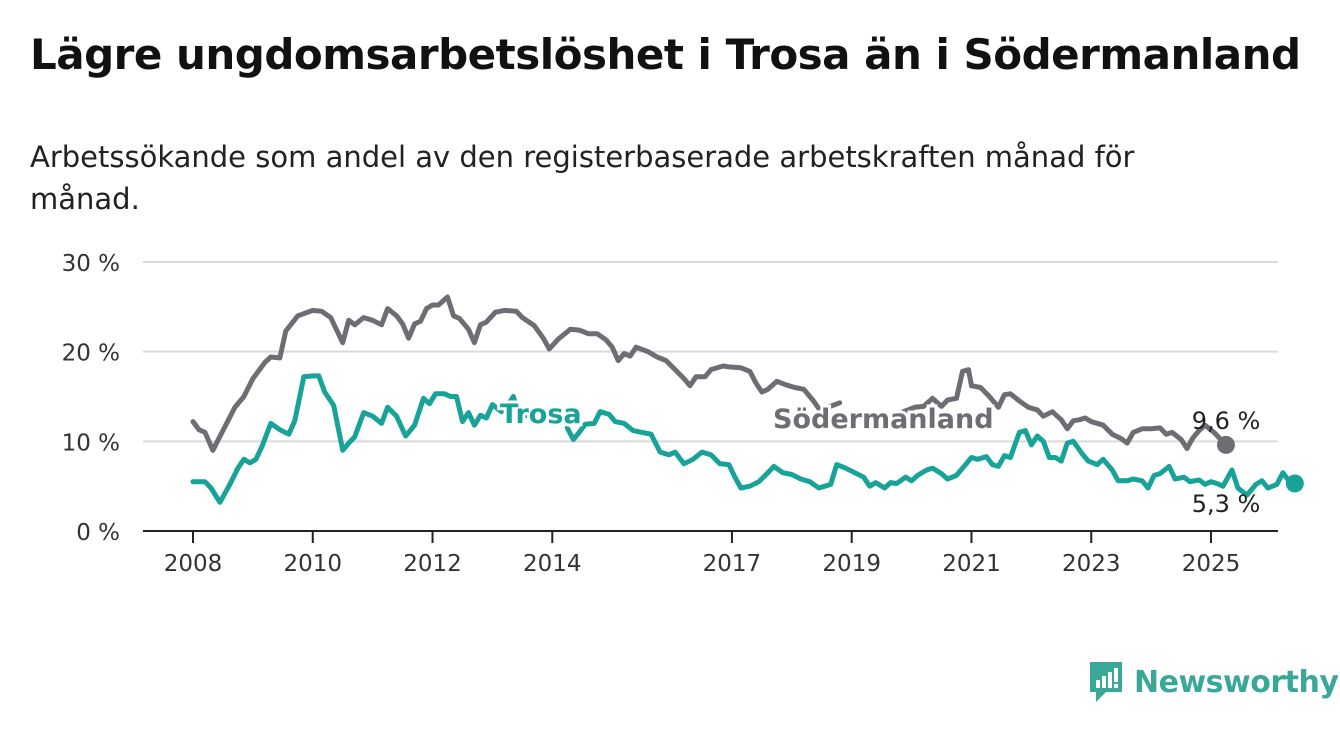  What do you see at coordinates (1294, 483) in the screenshot?
I see `series-trosa-endpoint` at bounding box center [1294, 483].